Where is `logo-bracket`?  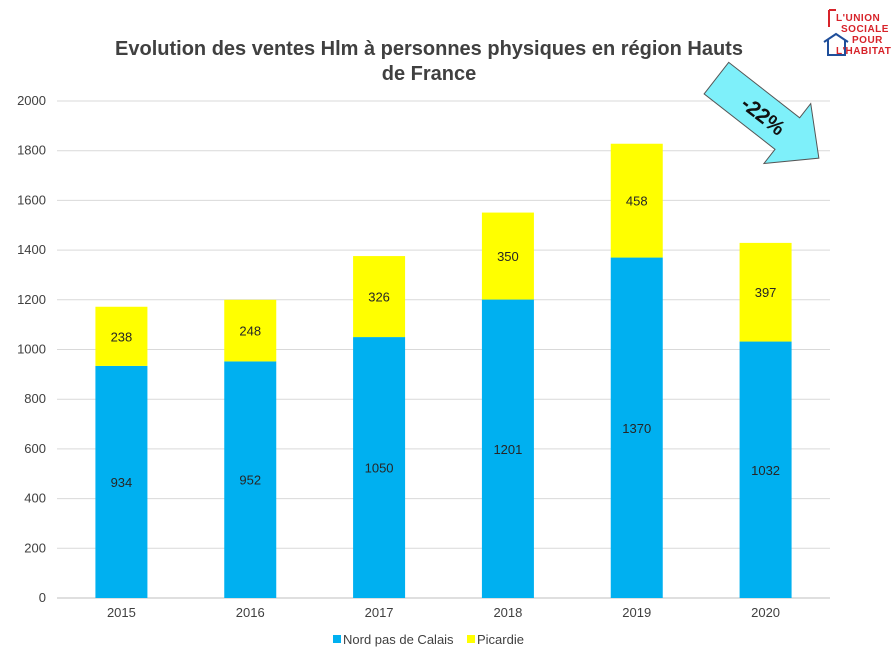
logo-bracket is located at coordinates (832, 18).